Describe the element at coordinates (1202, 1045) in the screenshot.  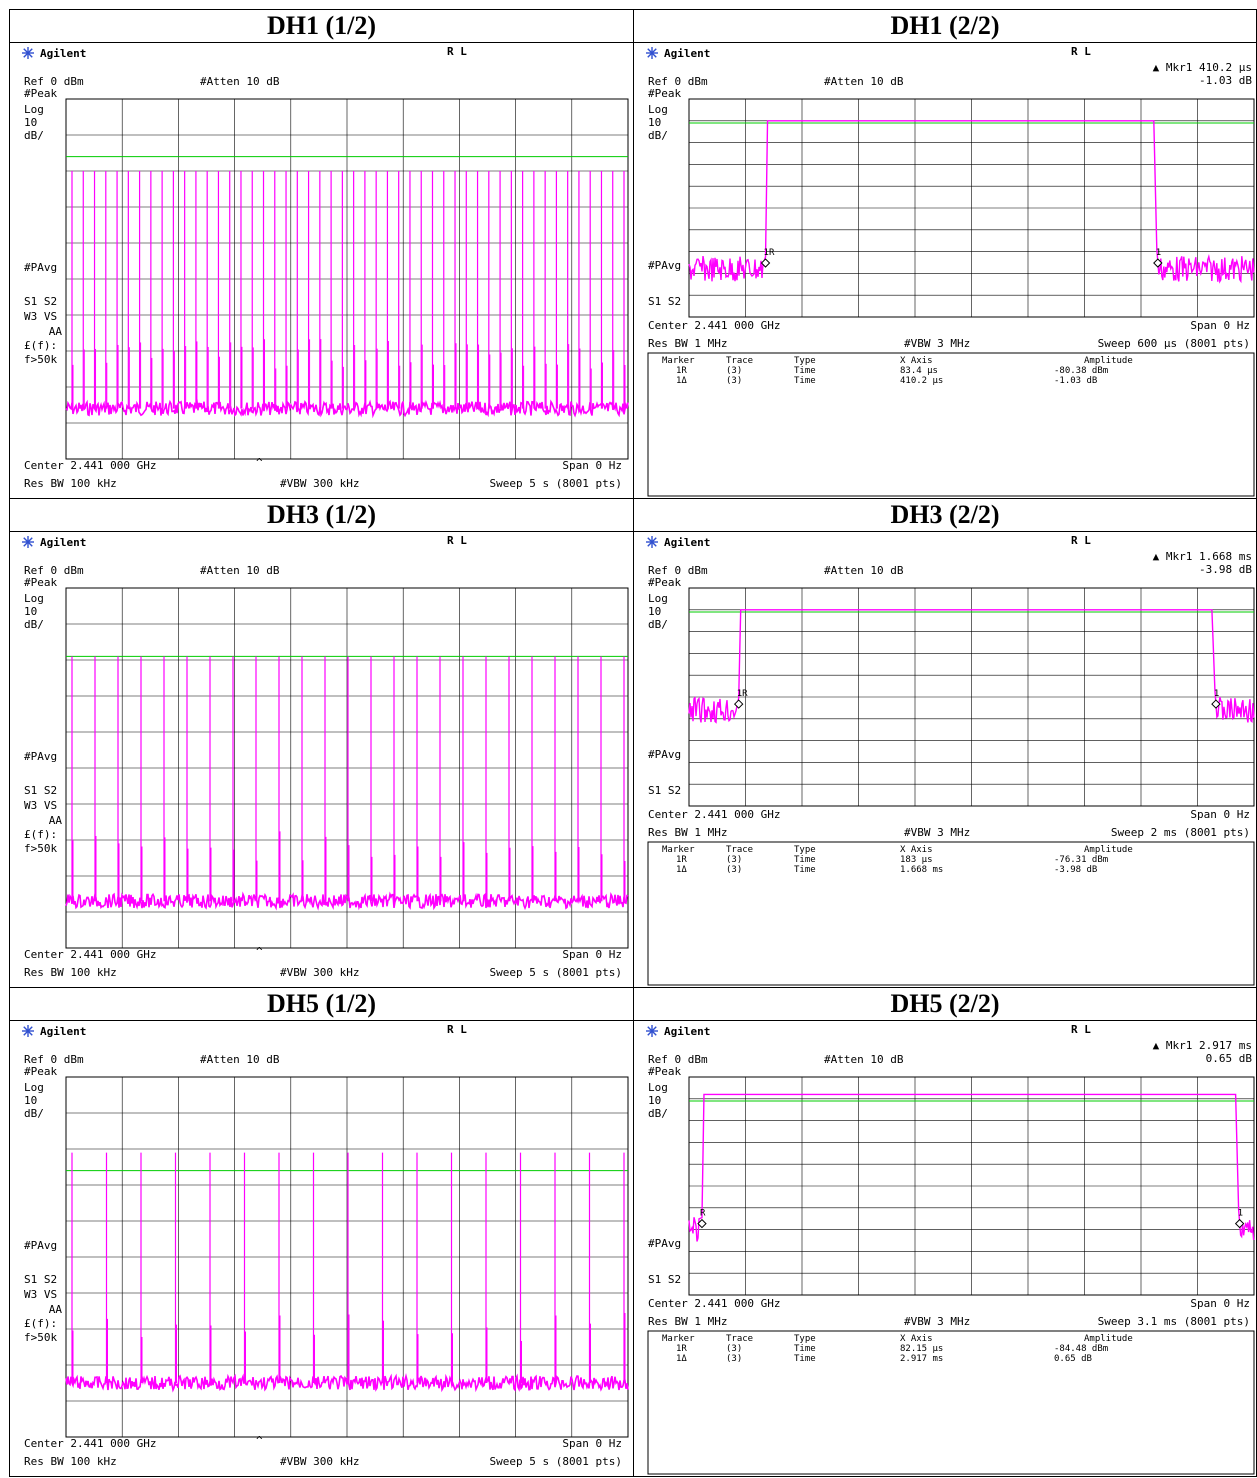
I see `marker-readout: ▲ Mkr1 2.917 ms` at that location.